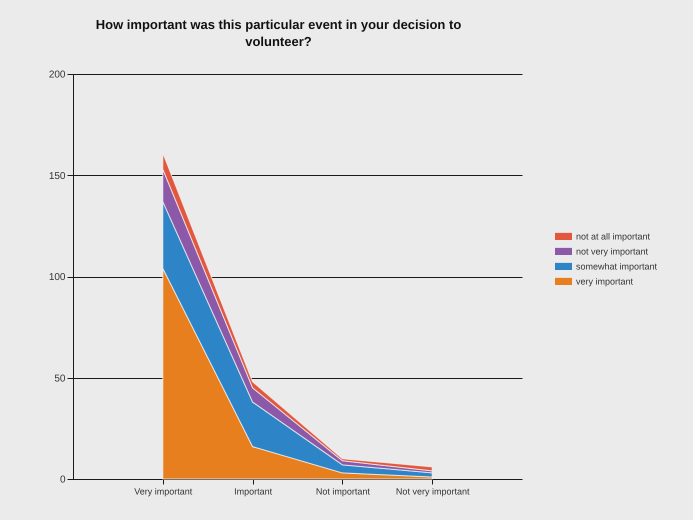 The height and width of the screenshot is (520, 693). What do you see at coordinates (343, 491) in the screenshot?
I see `x-tick-label: Not important` at bounding box center [343, 491].